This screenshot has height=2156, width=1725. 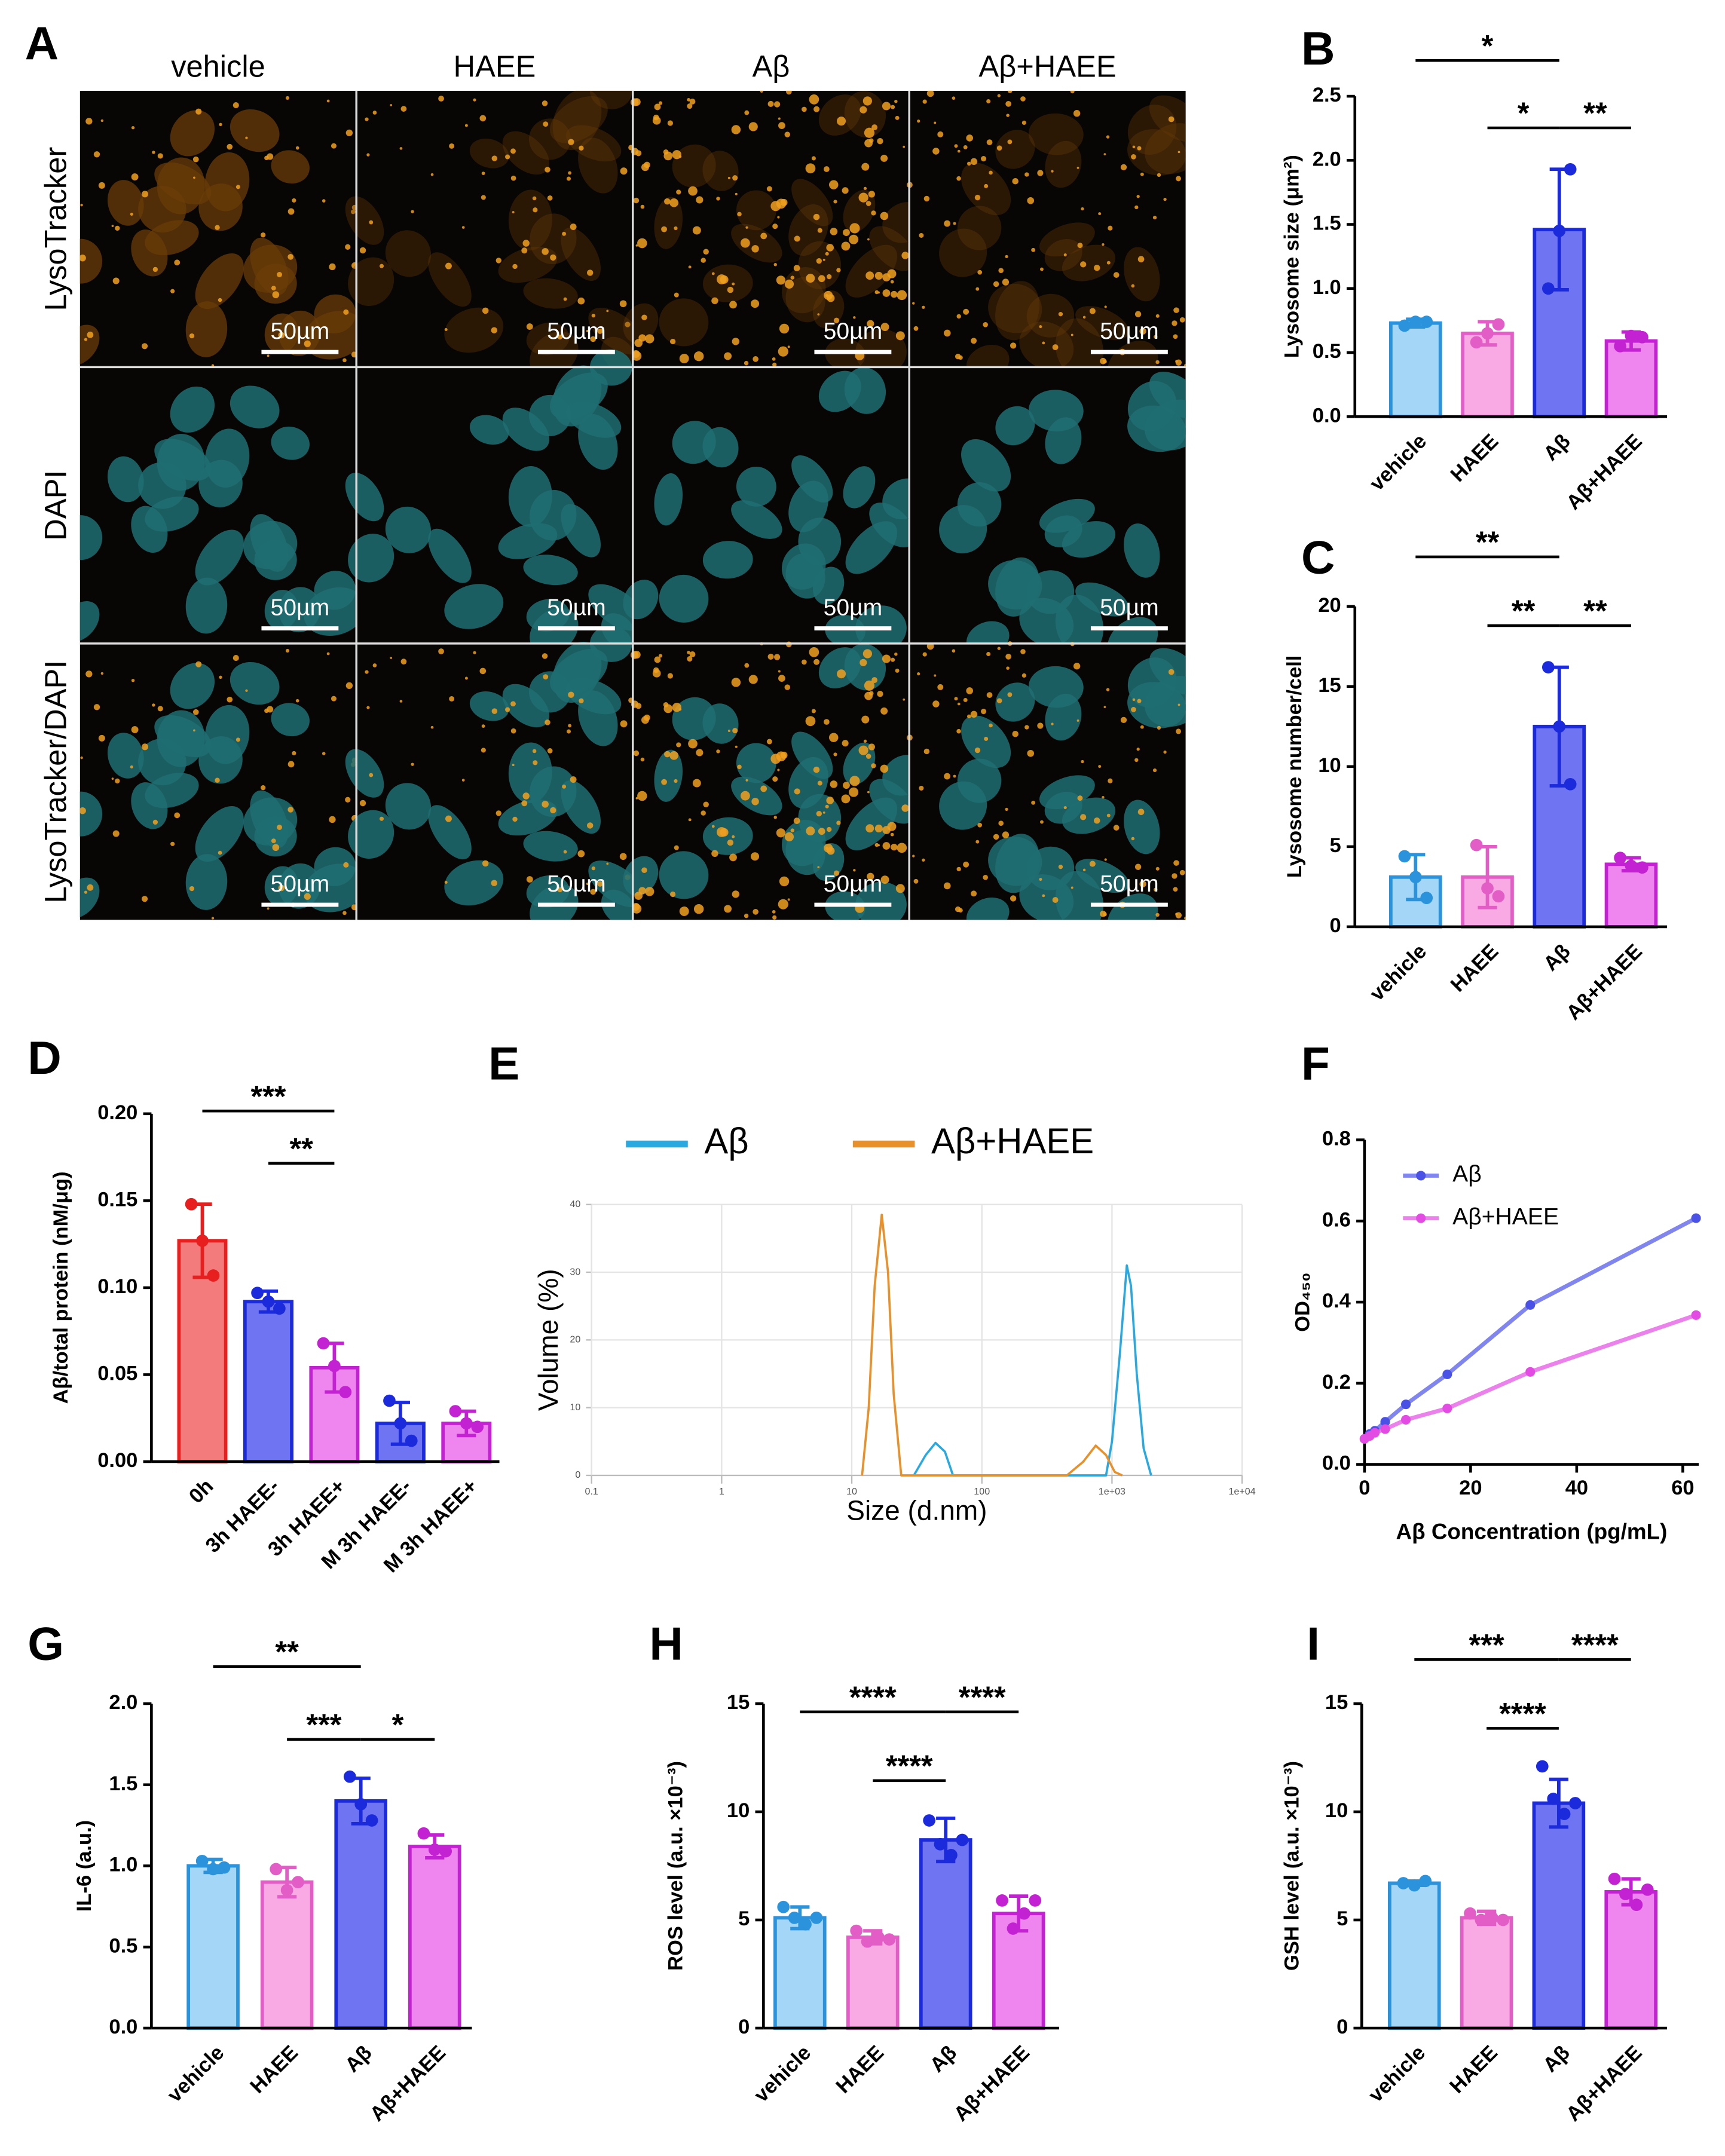 What do you see at coordinates (495, 66) in the screenshot?
I see `column-label: HAEE` at bounding box center [495, 66].